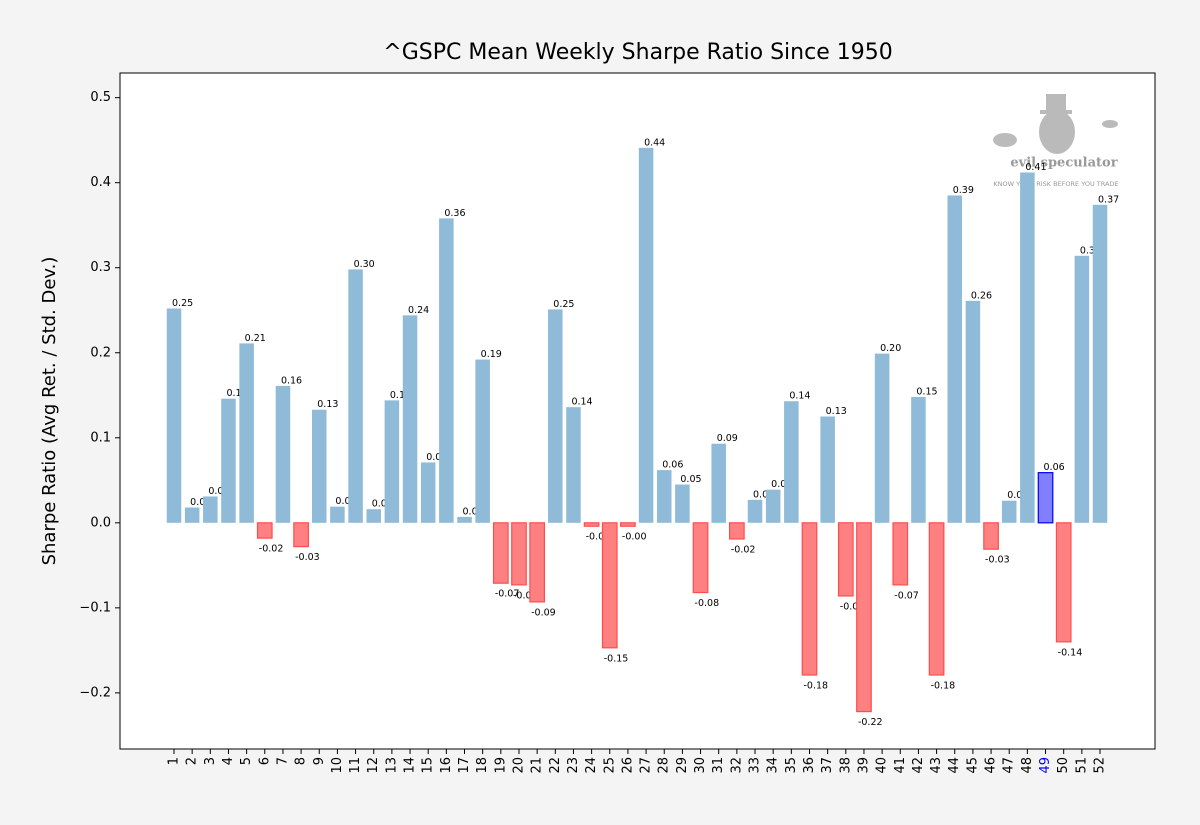  Describe the element at coordinates (1035, 167) in the screenshot. I see `value-label: 0.41` at that location.